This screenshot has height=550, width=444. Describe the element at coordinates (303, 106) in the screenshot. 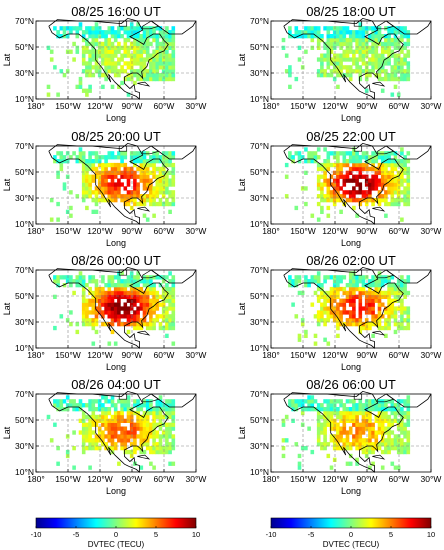

I see `x-tick-label: 150°W` at that location.